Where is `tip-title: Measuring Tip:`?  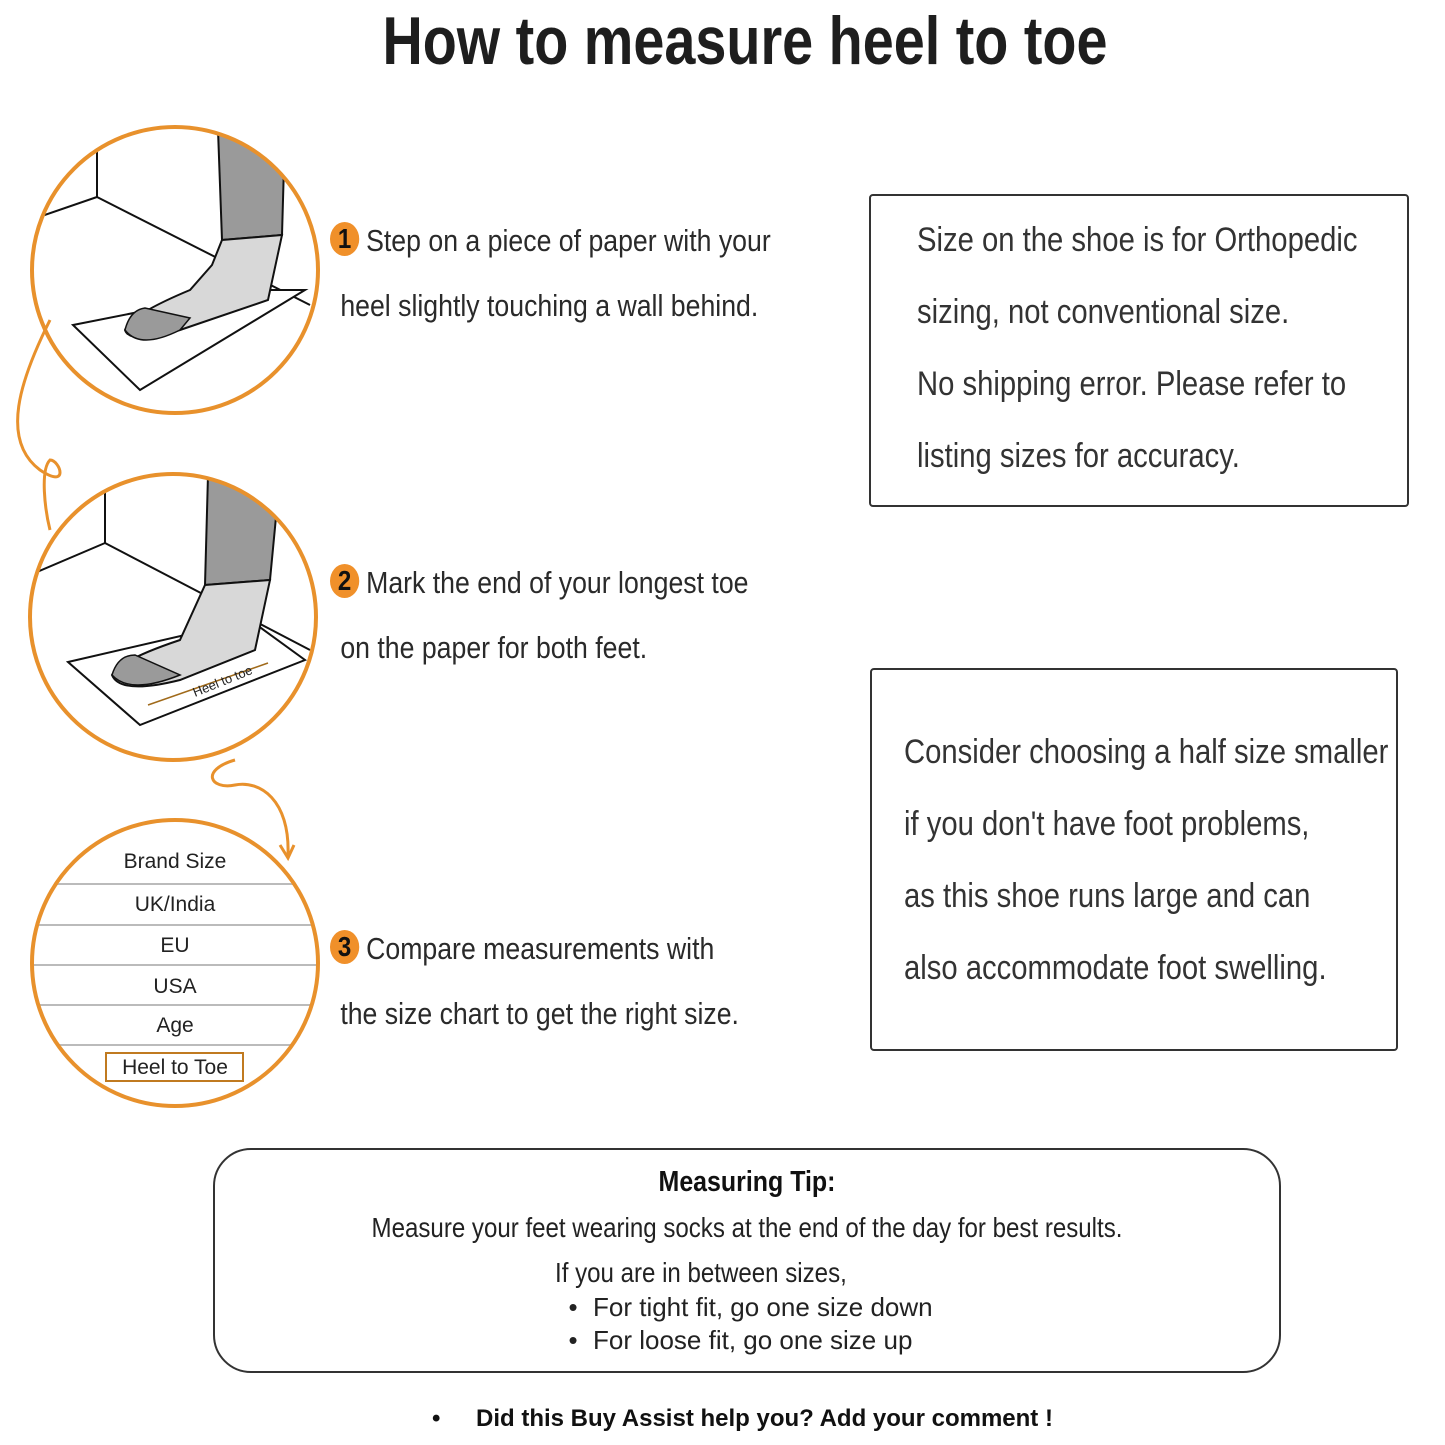 tip-title: Measuring Tip: is located at coordinates (747, 1182).